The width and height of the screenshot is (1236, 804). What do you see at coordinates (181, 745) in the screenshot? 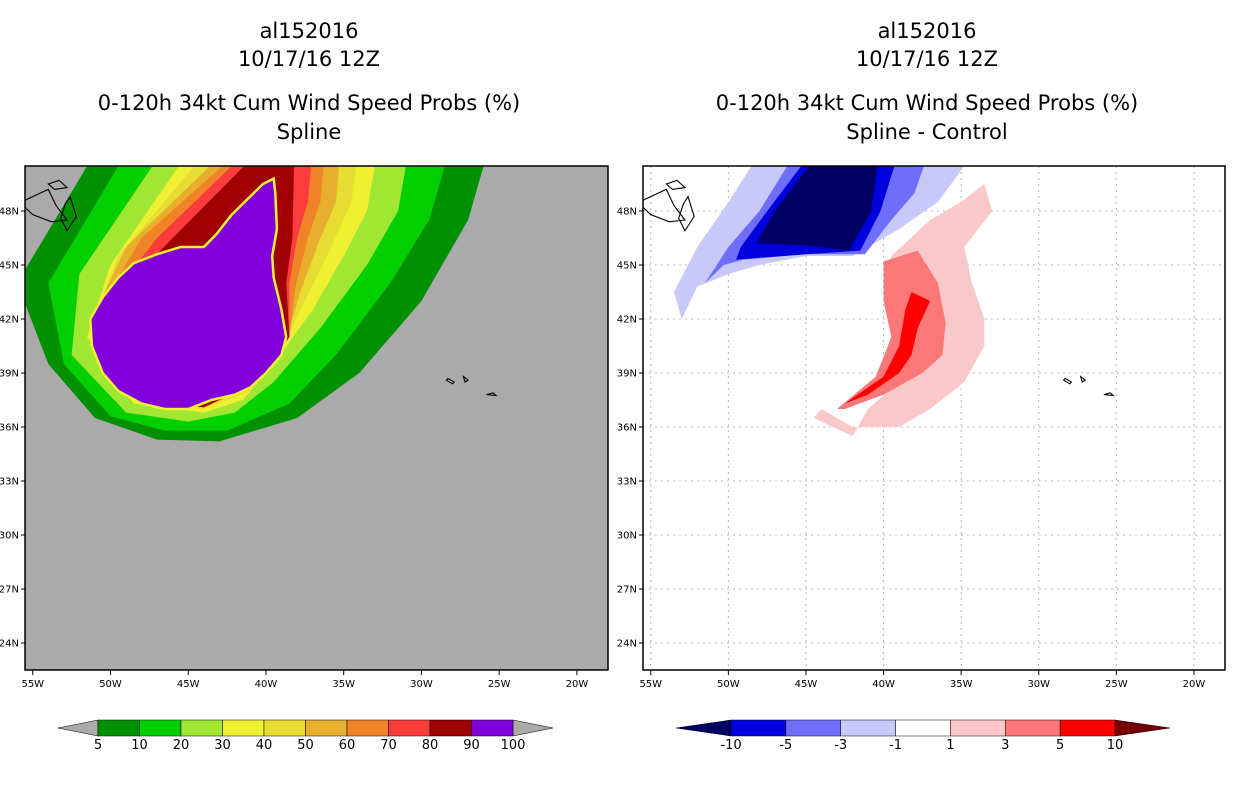
I see `colorbar-label: 20` at bounding box center [181, 745].